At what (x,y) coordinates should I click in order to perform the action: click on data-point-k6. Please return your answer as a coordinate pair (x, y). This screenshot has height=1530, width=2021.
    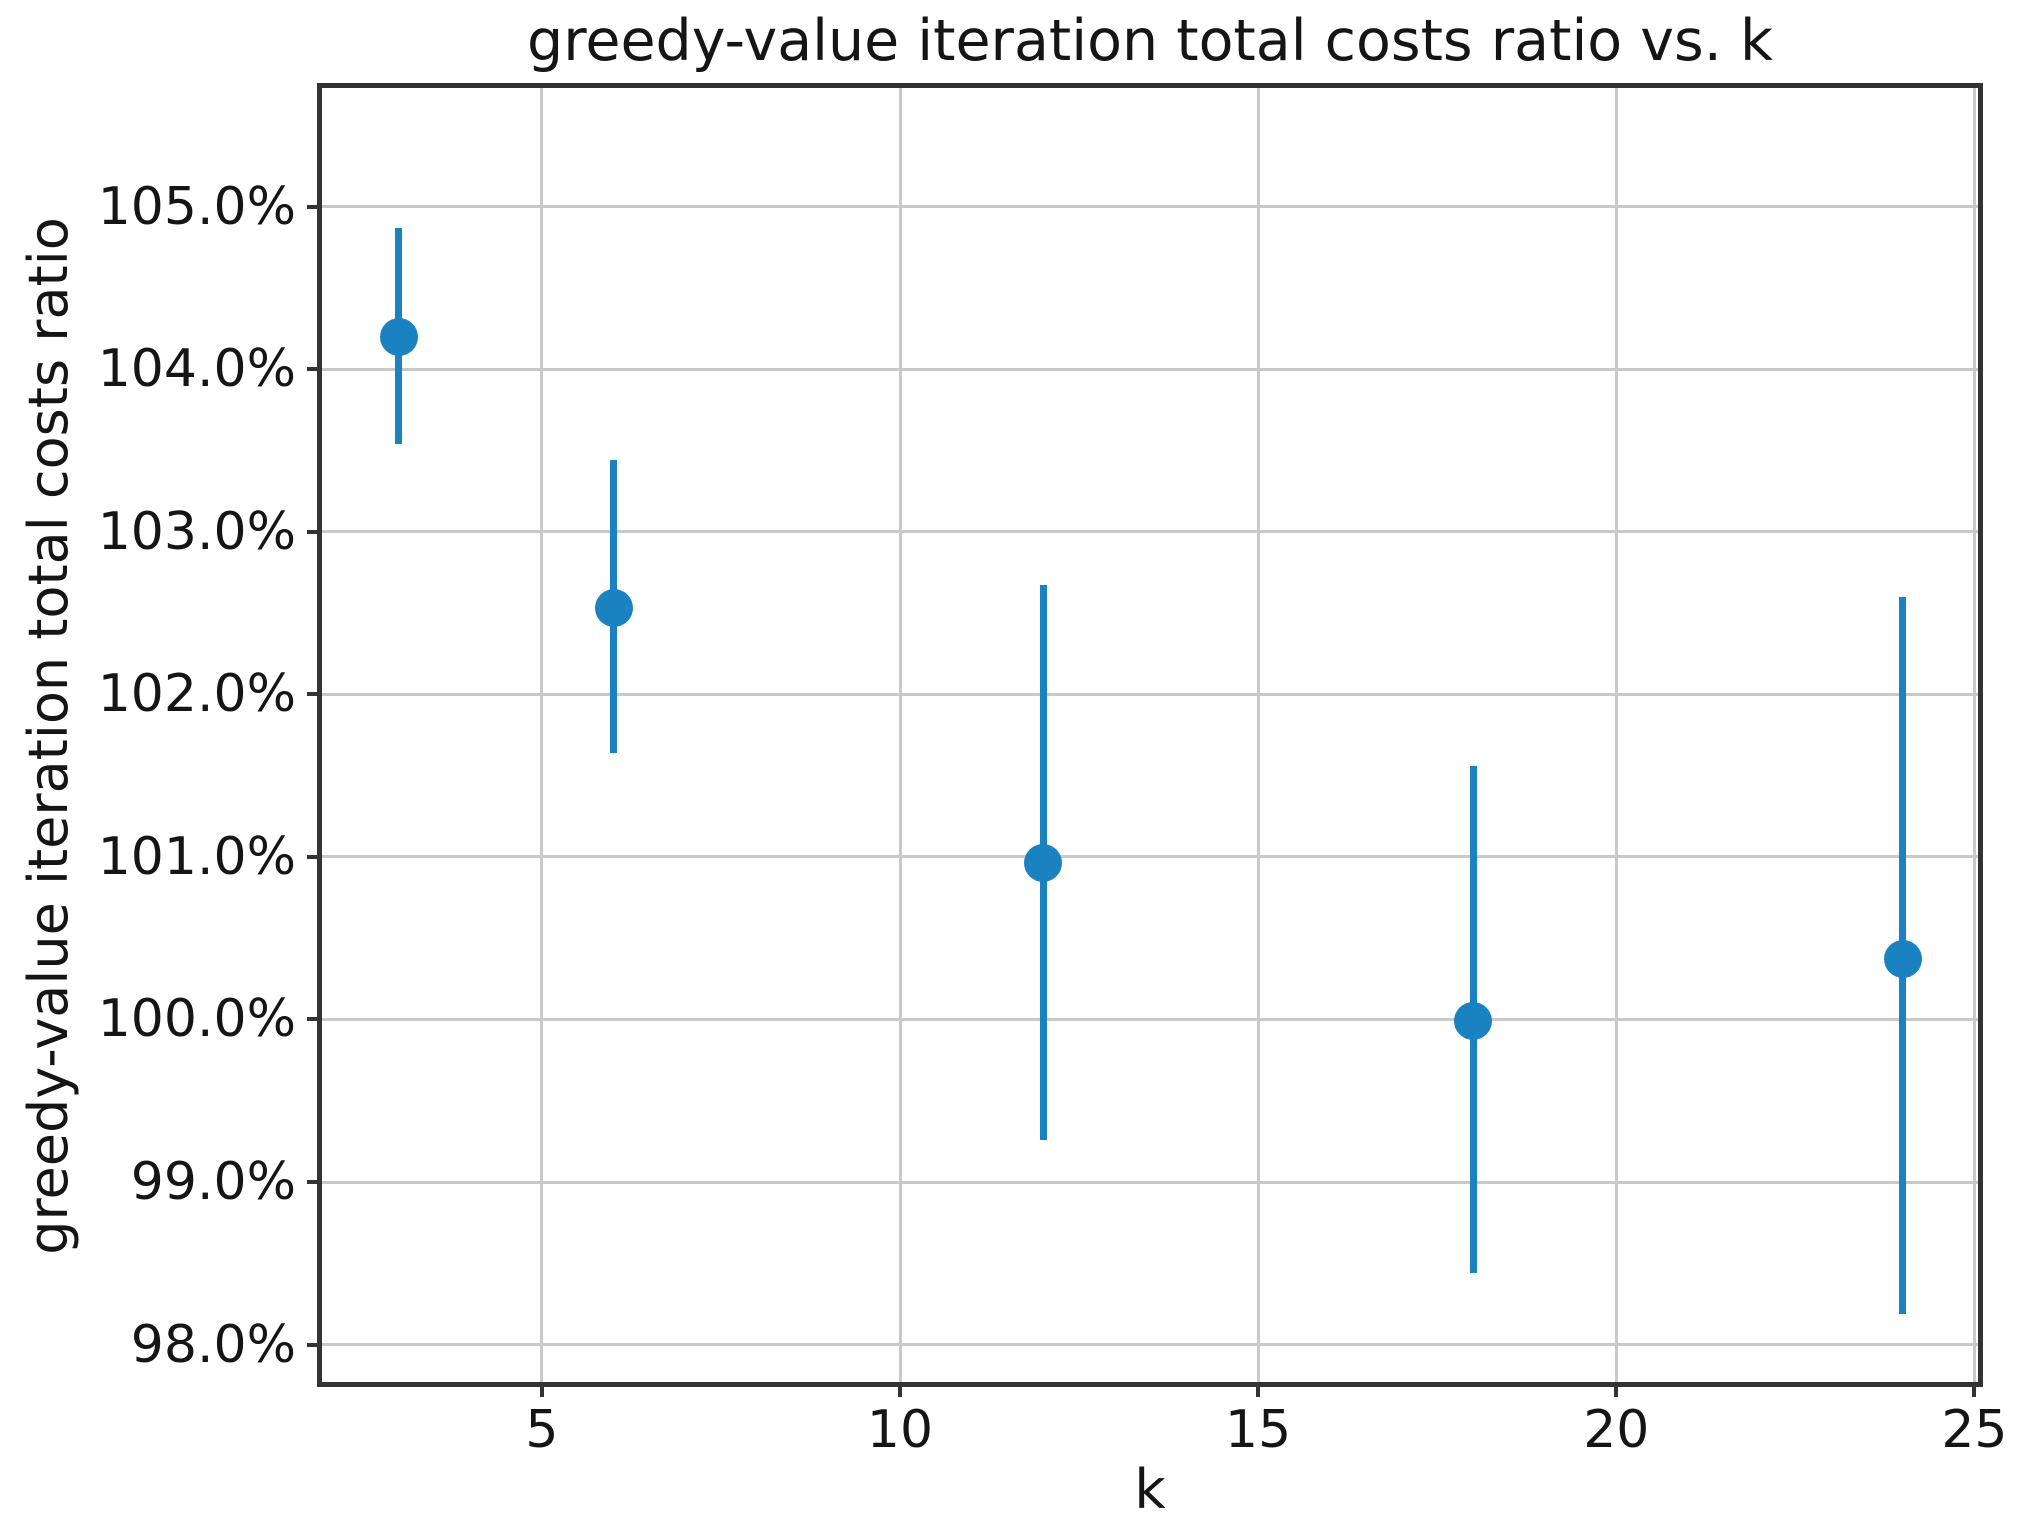
    Looking at the image, I should click on (613, 608).